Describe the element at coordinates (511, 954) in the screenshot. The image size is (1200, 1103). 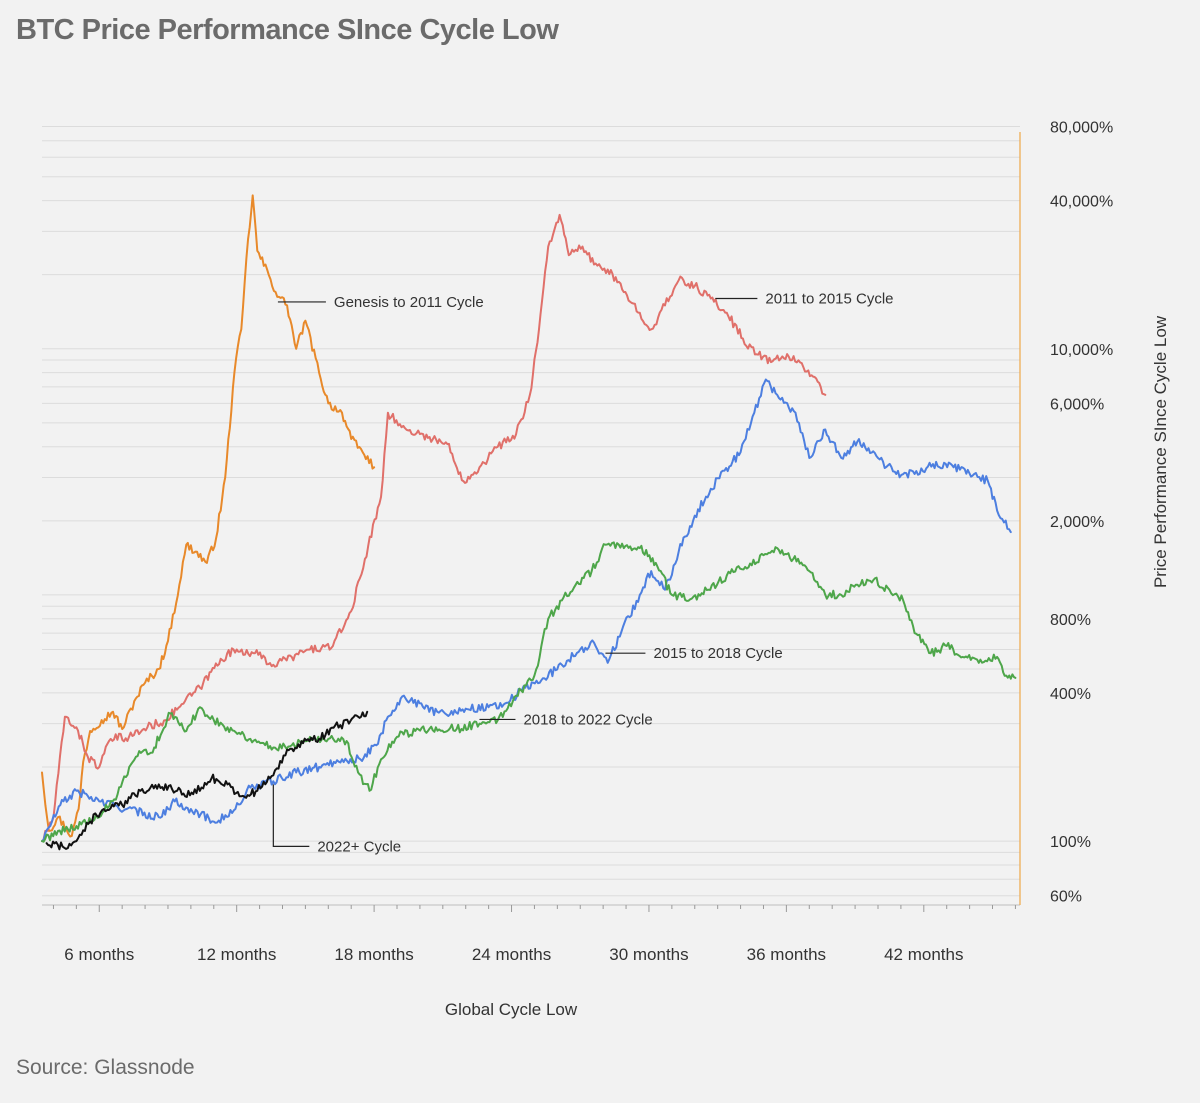
I see `x-tick-label: 24 months` at that location.